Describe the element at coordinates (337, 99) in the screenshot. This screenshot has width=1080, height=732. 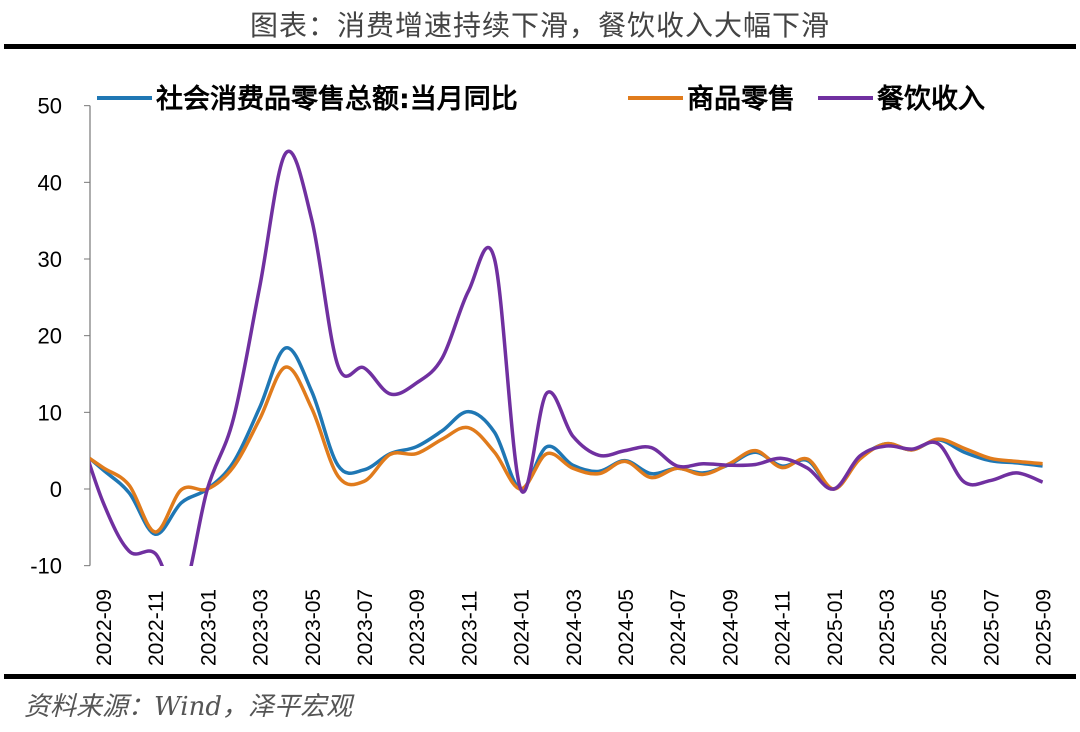
I see `legend-label: 社会消费品零售总额:当月同比` at that location.